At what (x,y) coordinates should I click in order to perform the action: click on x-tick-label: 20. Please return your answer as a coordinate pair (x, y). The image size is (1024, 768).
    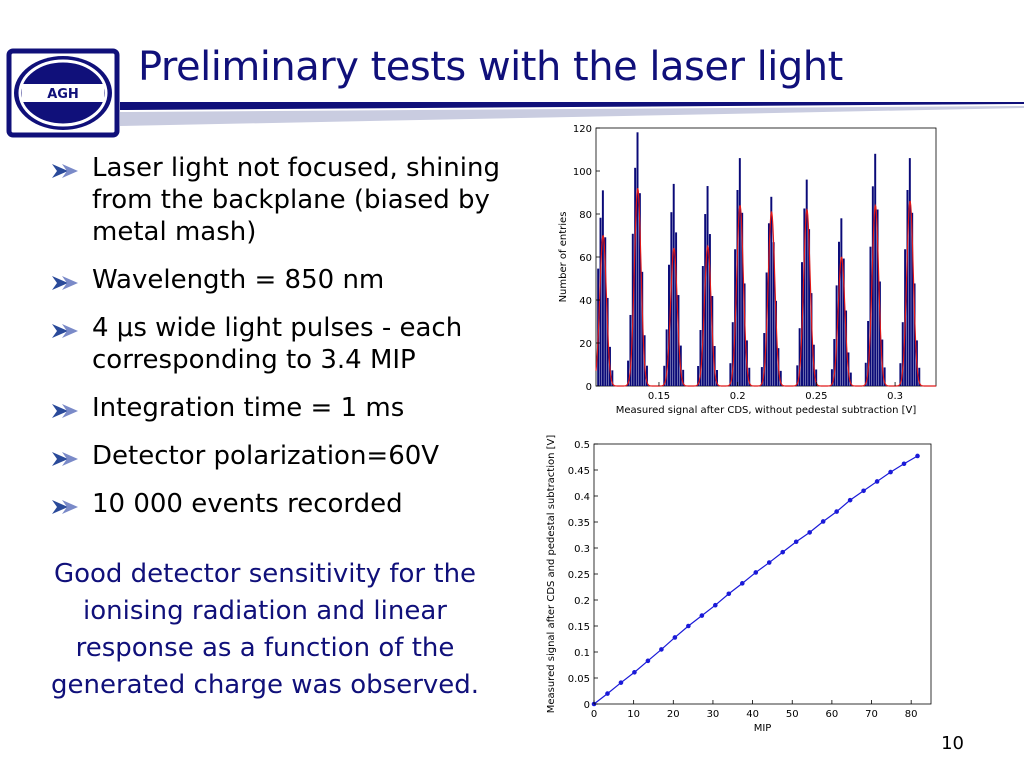
    Looking at the image, I should click on (673, 714).